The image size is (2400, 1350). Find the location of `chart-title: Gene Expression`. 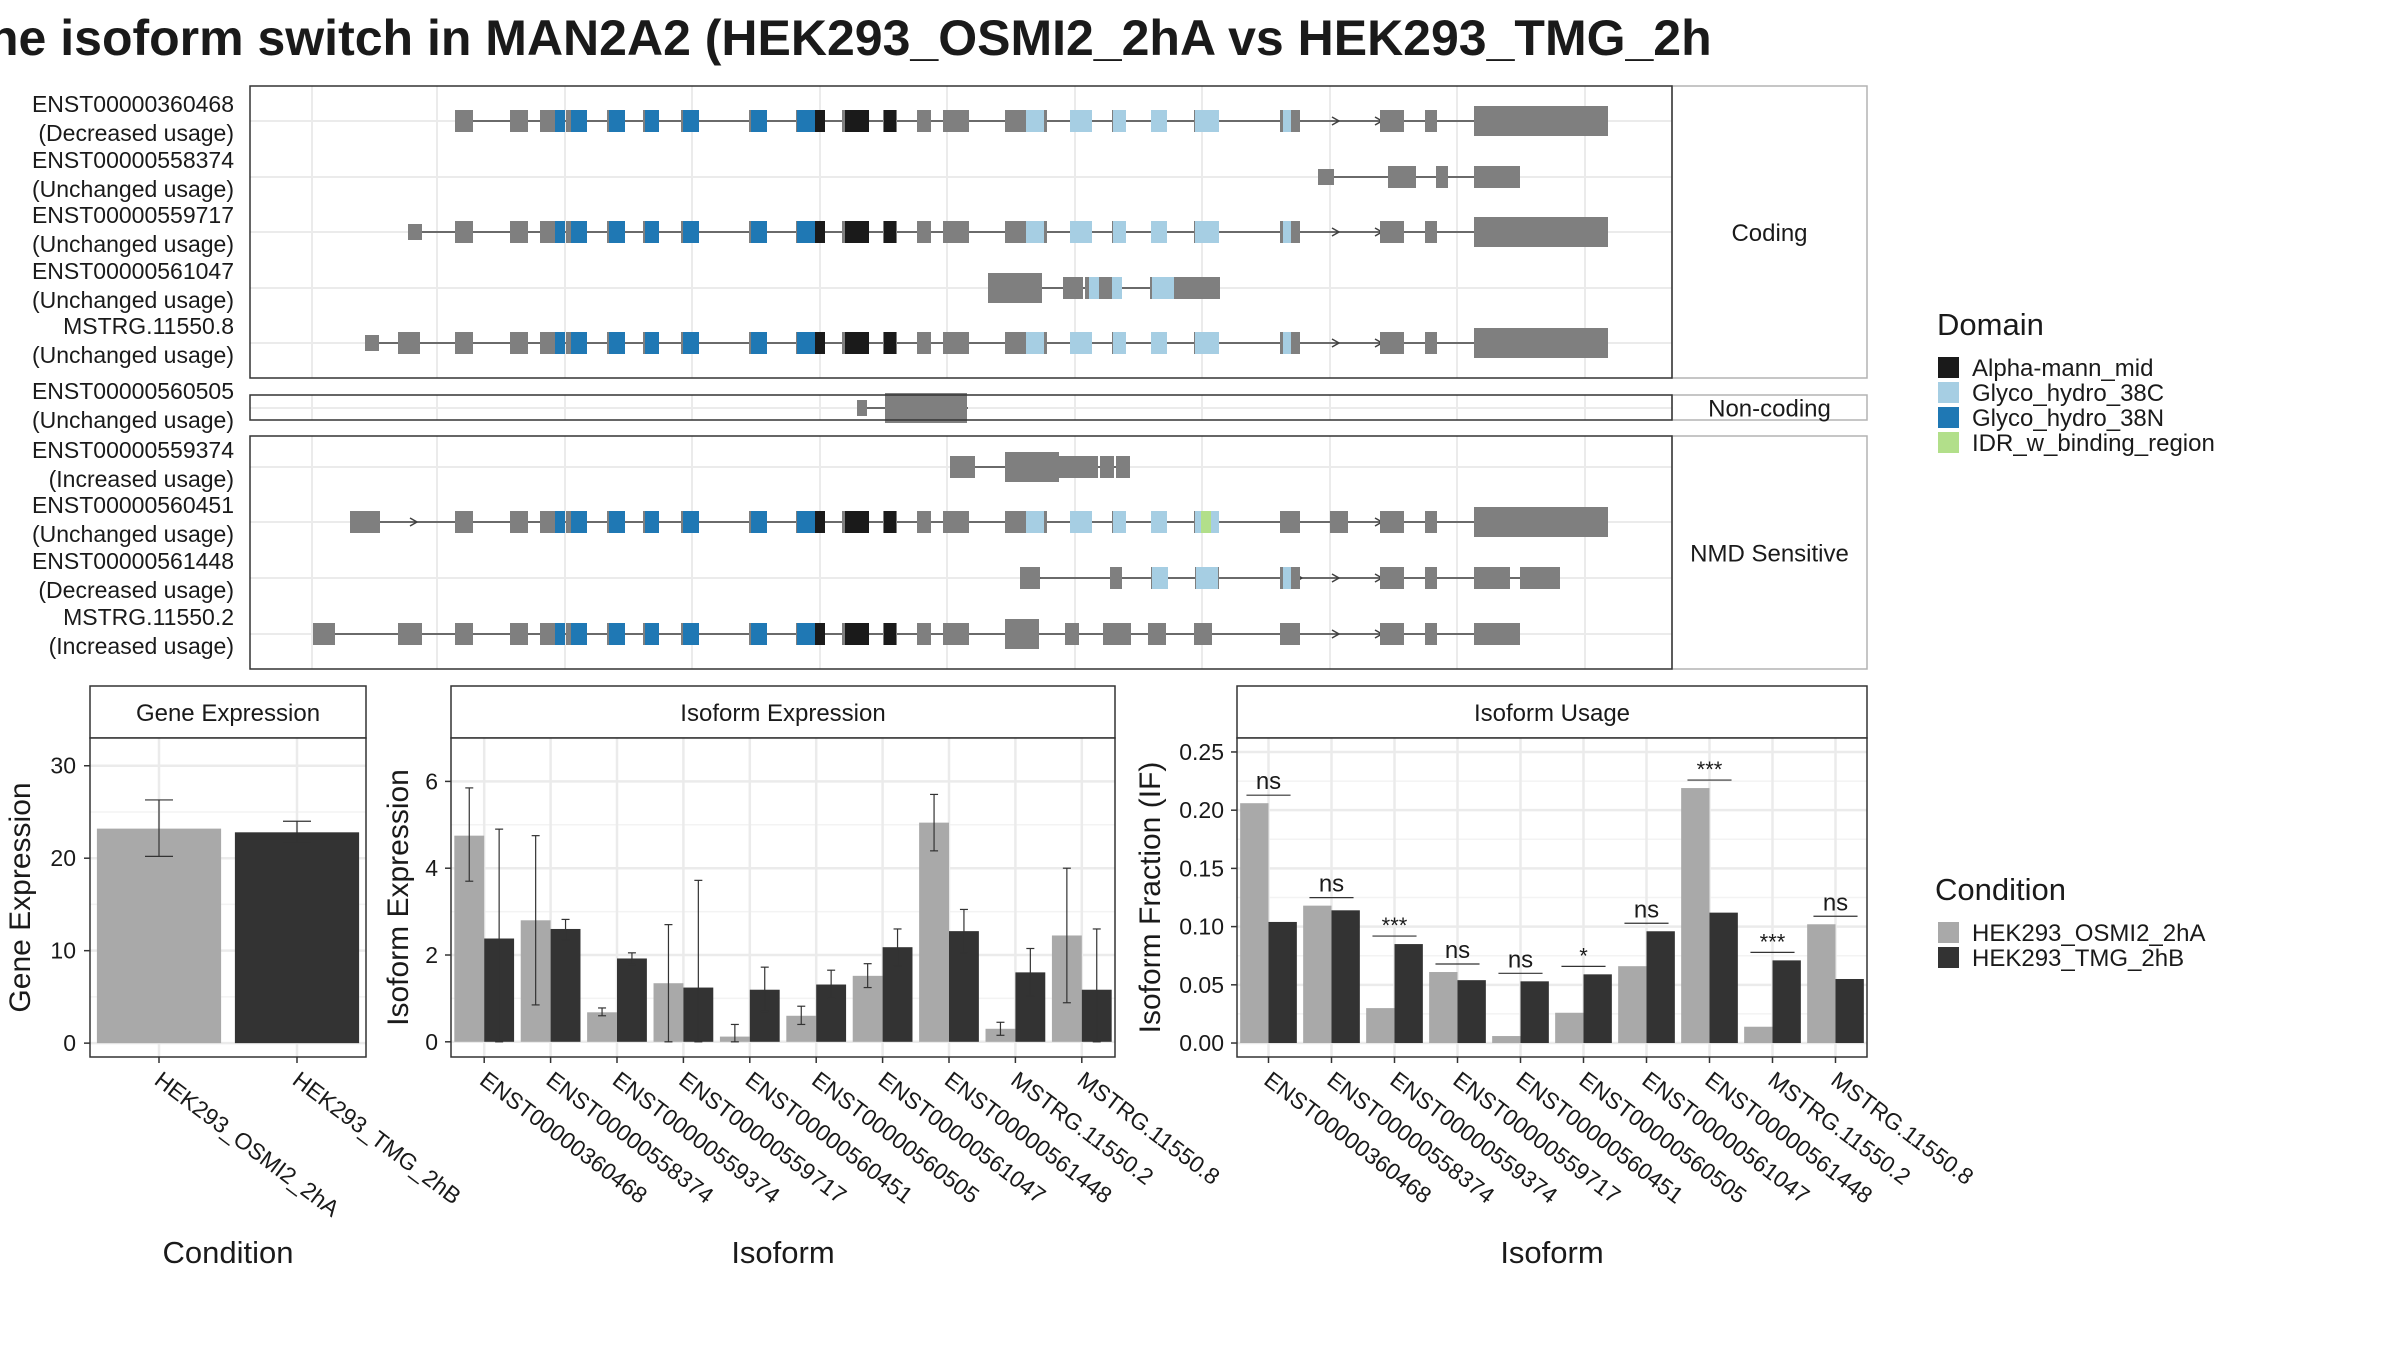

chart-title: Gene Expression is located at coordinates (228, 713).